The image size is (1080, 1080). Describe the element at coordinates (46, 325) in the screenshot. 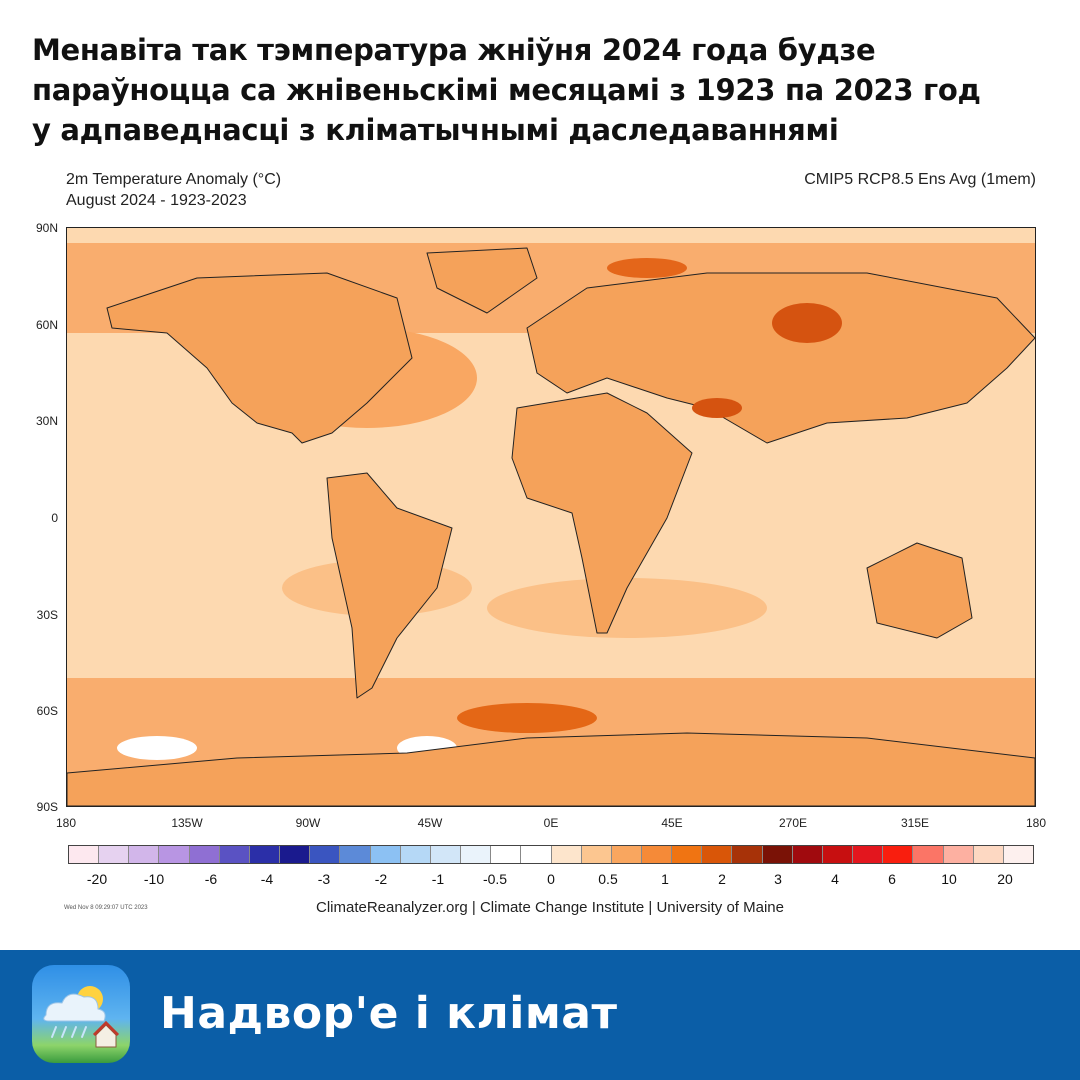

I see `lat-label-60n: 60N` at that location.